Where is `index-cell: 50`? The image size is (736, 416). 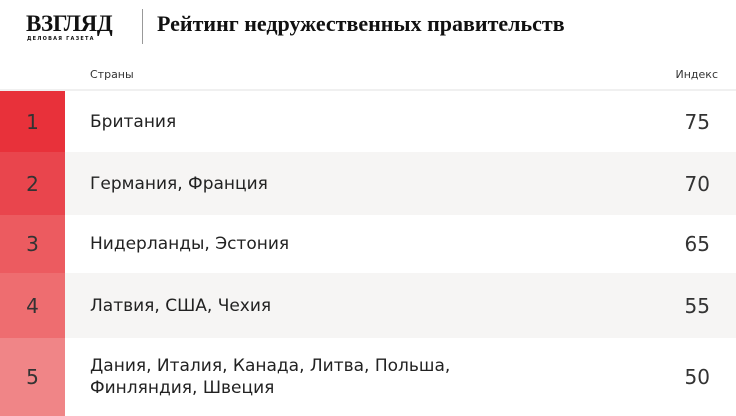
index-cell: 50 is located at coordinates (697, 377).